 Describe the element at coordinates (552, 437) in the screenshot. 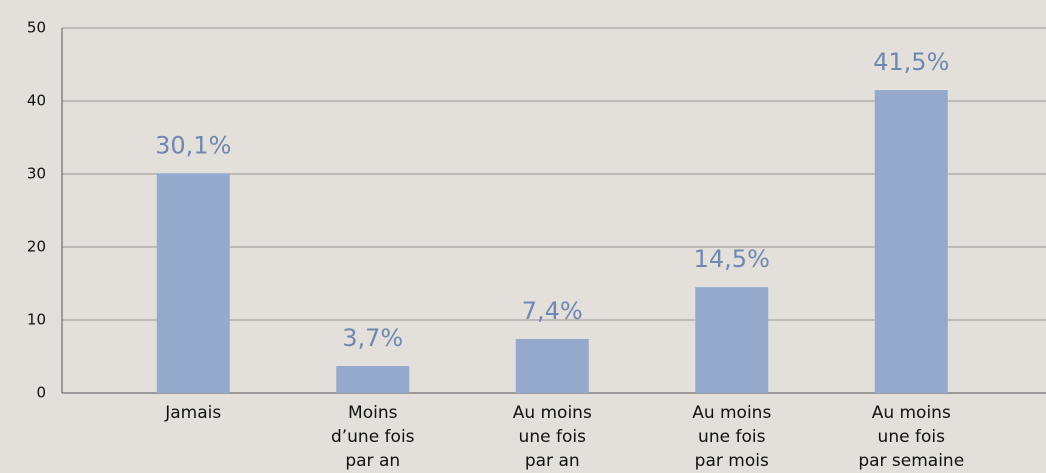

I see `x-tick-label: Au moins une fois par an` at that location.